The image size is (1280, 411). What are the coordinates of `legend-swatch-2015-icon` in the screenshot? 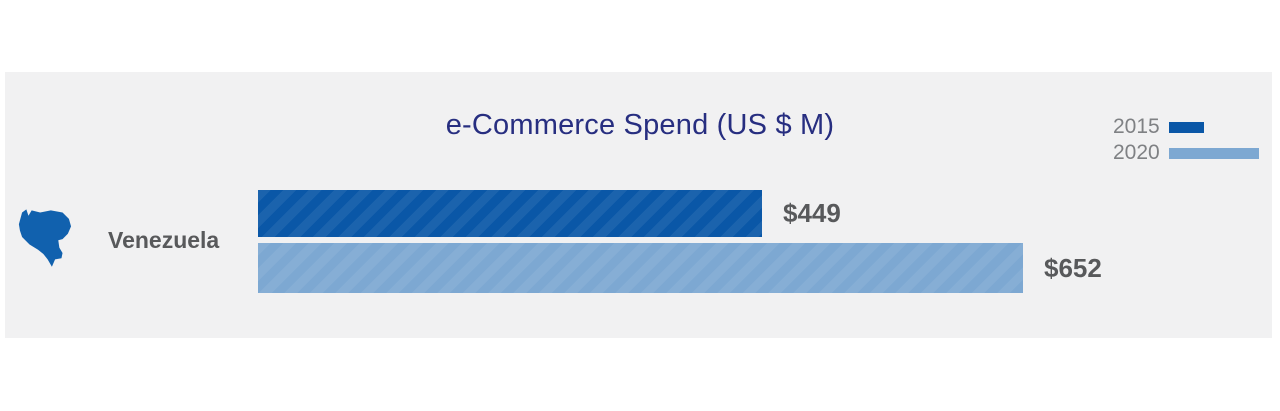 It's located at (1186, 127).